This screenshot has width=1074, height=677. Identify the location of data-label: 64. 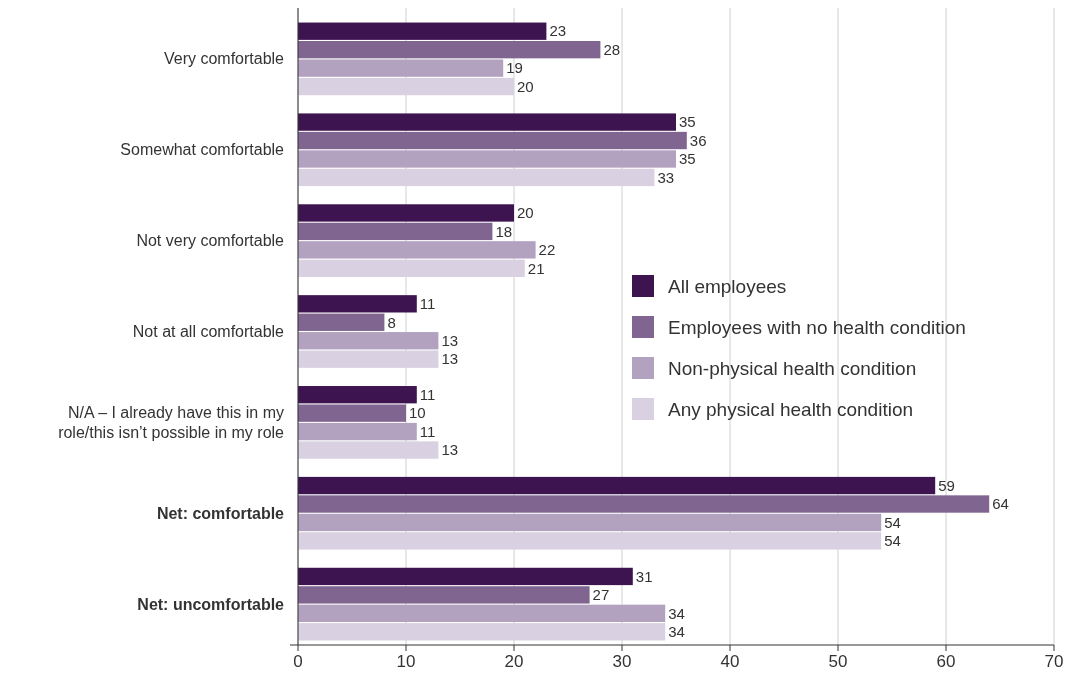
(1000, 504).